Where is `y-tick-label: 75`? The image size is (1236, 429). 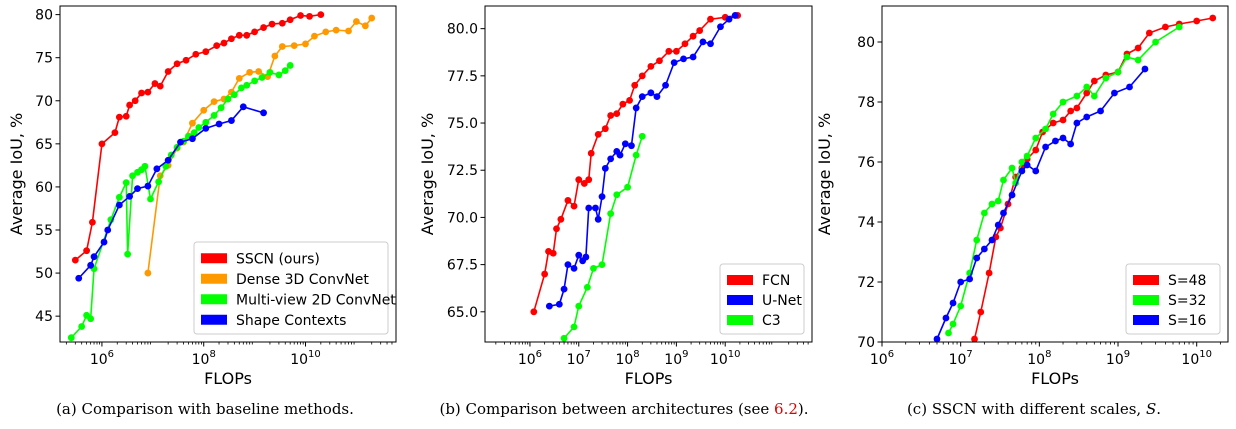
y-tick-label: 75 is located at coordinates (44, 59).